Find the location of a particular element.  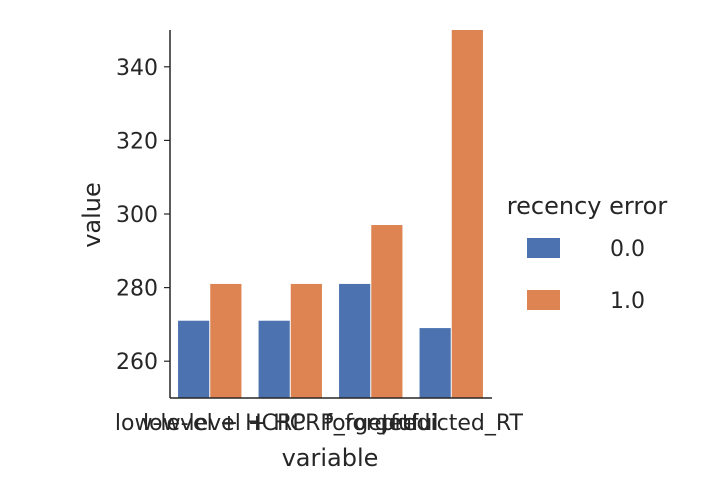

y-tick-label: 340 is located at coordinates (137, 68).